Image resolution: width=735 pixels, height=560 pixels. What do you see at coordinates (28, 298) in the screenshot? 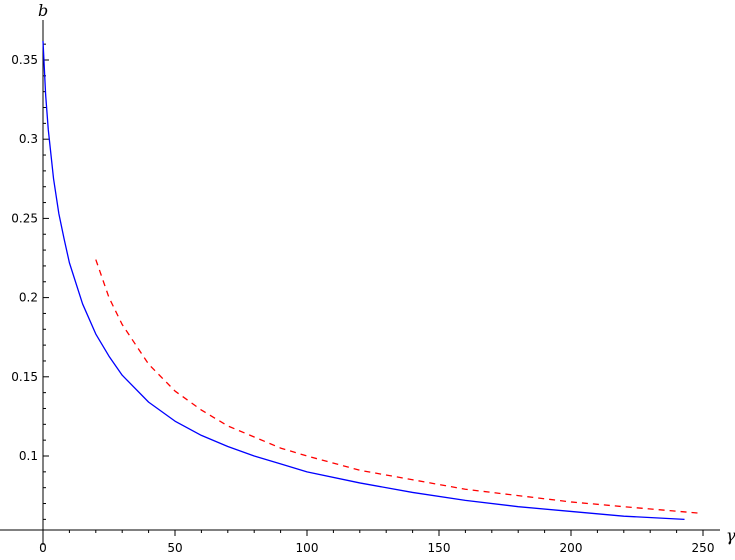
I see `y-tick-label: 0.2` at bounding box center [28, 298].